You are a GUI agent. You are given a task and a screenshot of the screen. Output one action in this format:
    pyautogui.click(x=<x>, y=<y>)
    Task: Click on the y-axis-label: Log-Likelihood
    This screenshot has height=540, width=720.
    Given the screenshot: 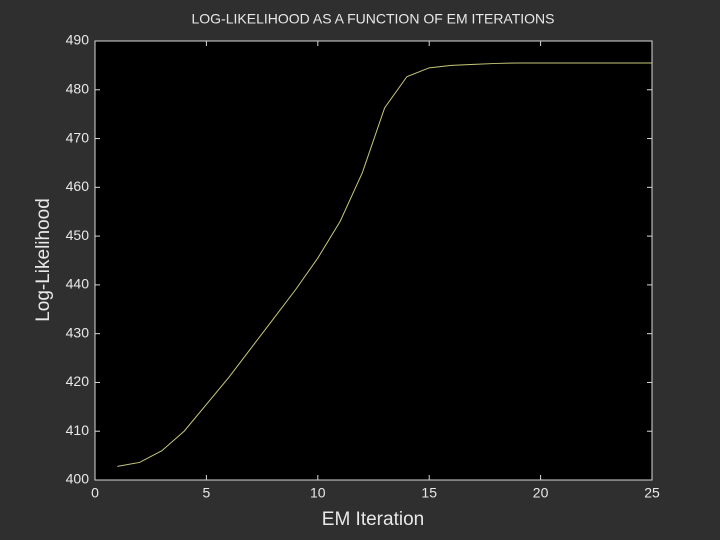 What is the action you would take?
    pyautogui.click(x=43, y=260)
    